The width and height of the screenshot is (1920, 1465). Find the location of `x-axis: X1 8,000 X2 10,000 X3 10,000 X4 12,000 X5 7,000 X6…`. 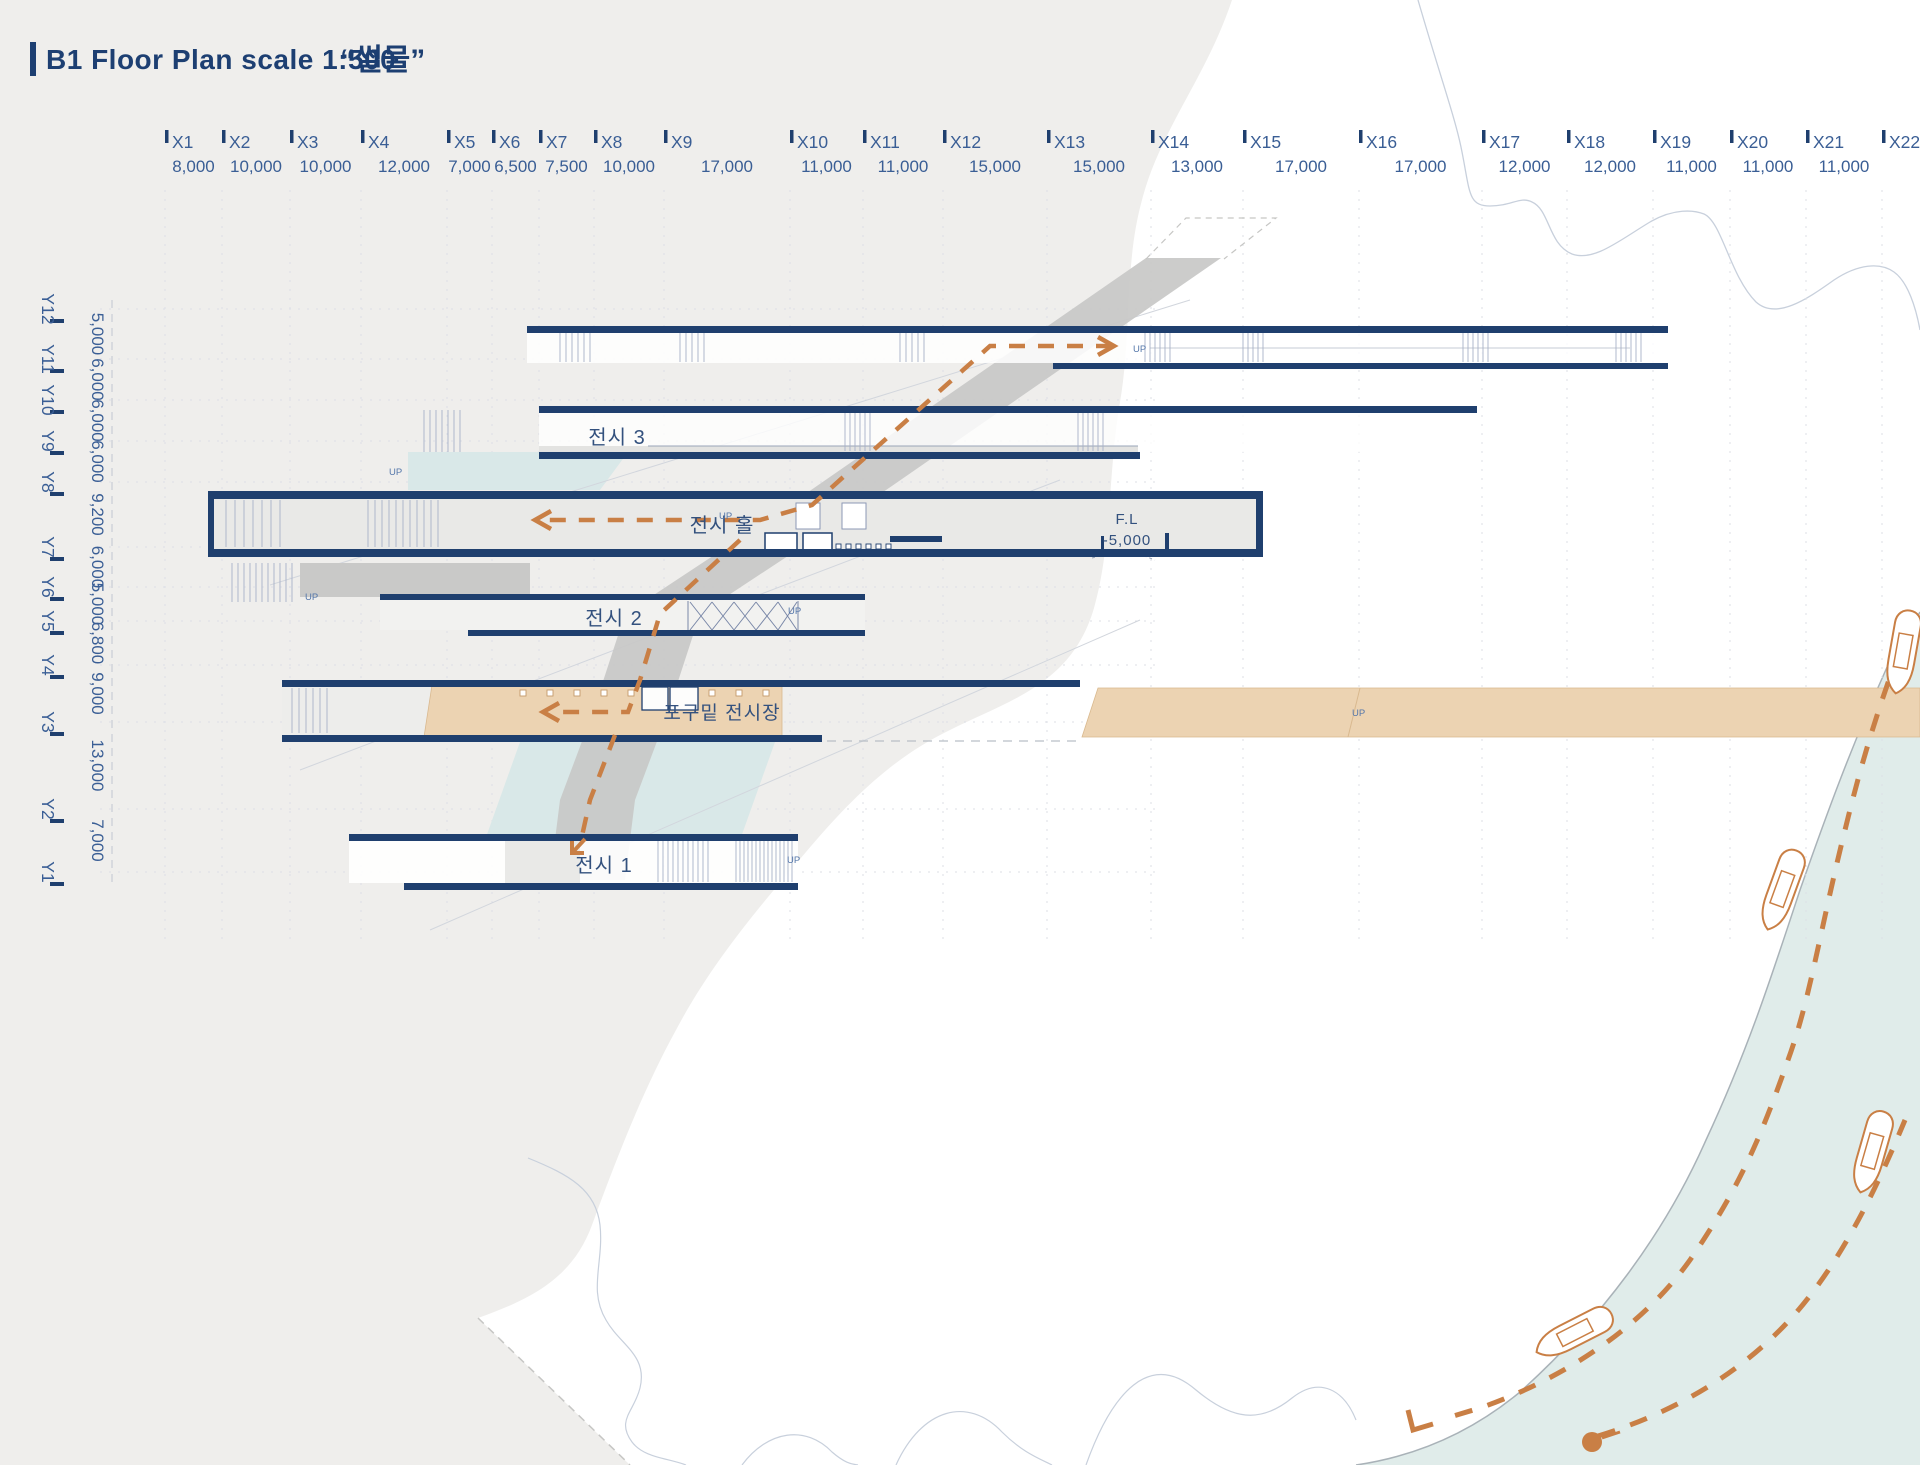

x-axis: X1 8,000 X2 10,000 X3 10,000 X4 12,000 X5 7,000 X6… is located at coordinates (1042, 153).